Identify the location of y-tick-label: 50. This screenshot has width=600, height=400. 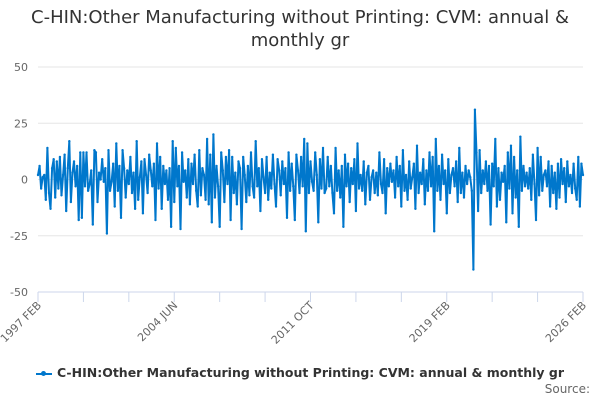
(21, 67).